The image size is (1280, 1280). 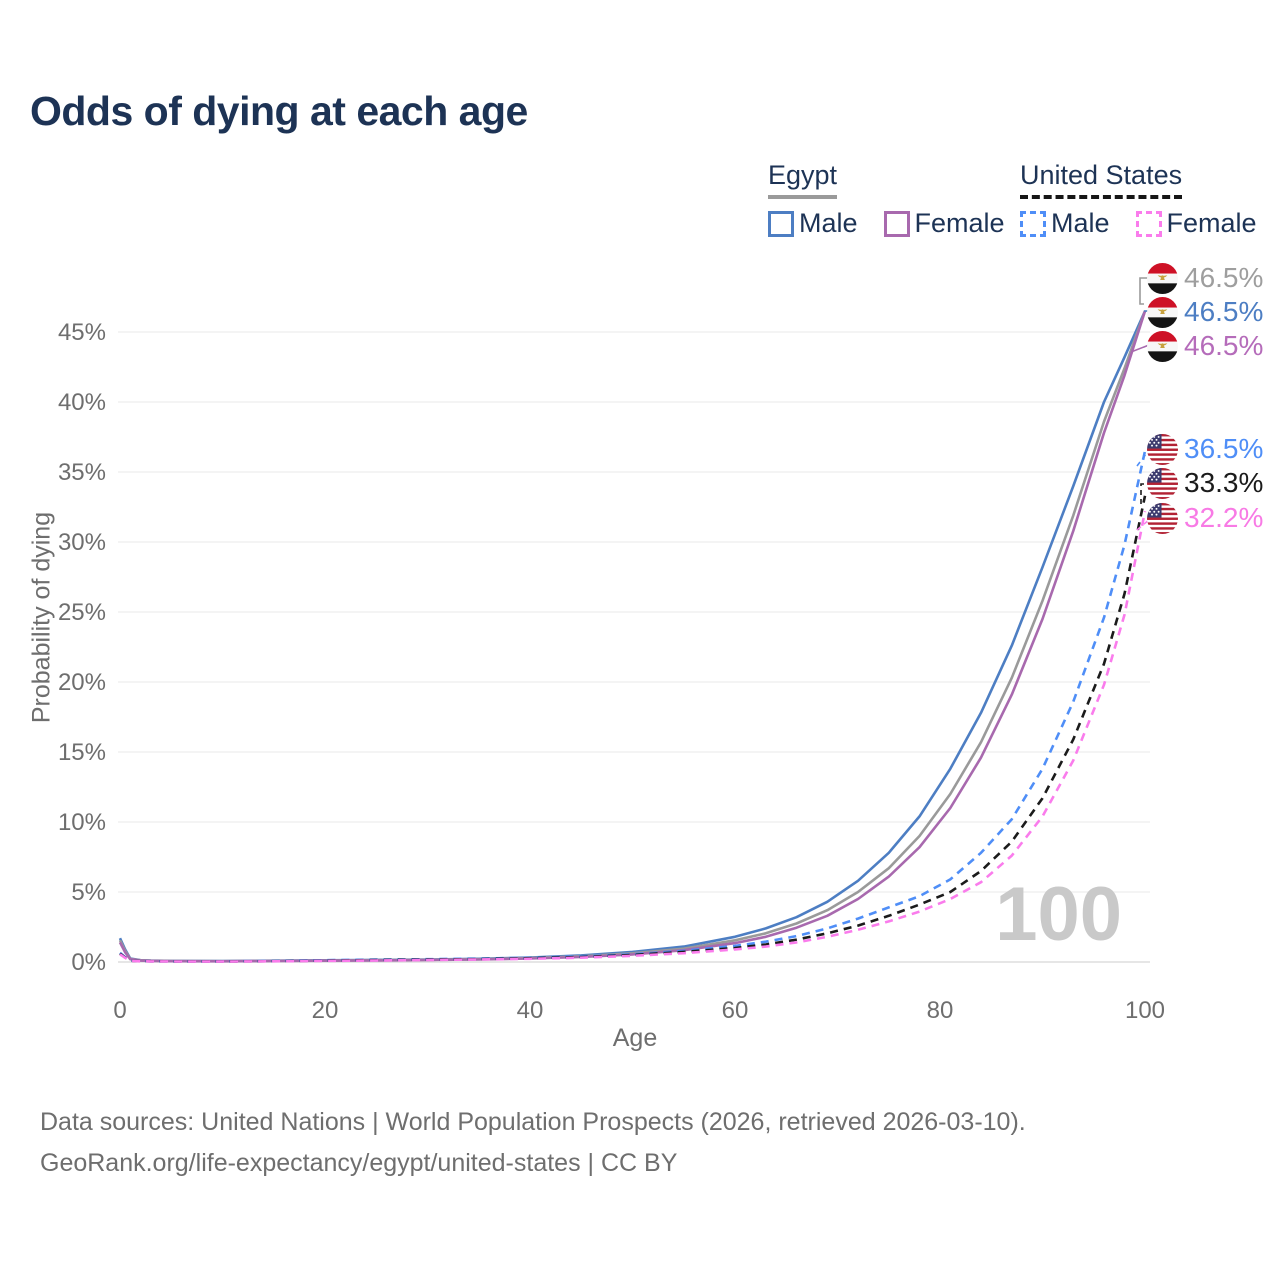 What do you see at coordinates (635, 1038) in the screenshot?
I see `x-axis-title: Age` at bounding box center [635, 1038].